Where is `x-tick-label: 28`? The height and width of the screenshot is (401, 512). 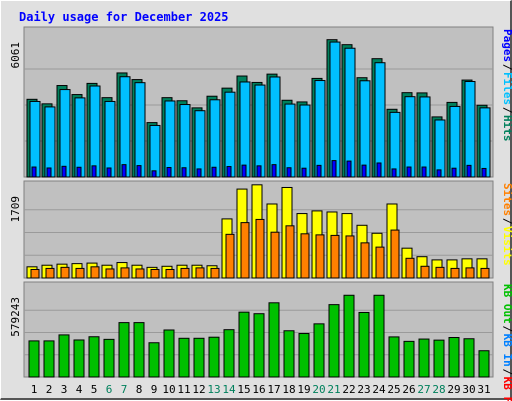 x-tick-label: 28 is located at coordinates (438, 389).